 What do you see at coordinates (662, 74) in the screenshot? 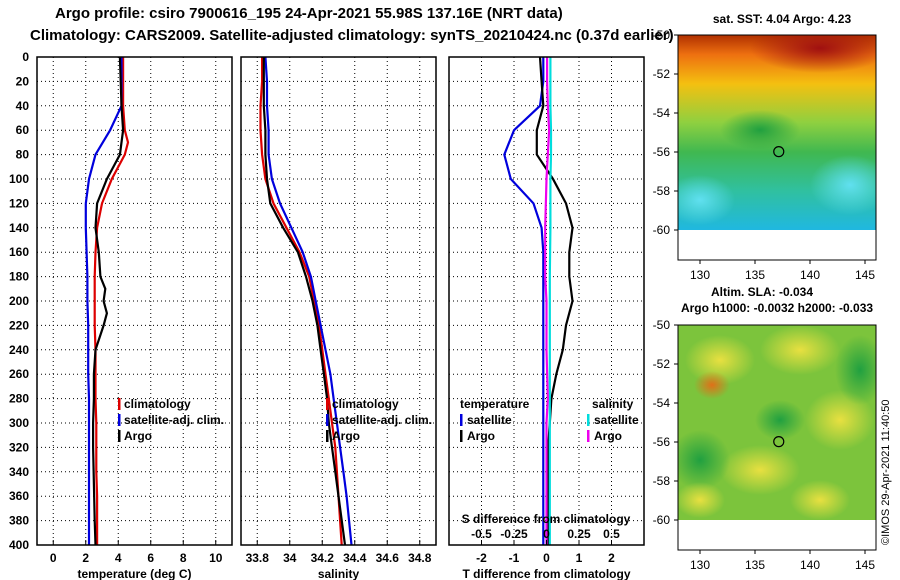
I see `map-ytick-label-0--52: -52` at bounding box center [662, 74].